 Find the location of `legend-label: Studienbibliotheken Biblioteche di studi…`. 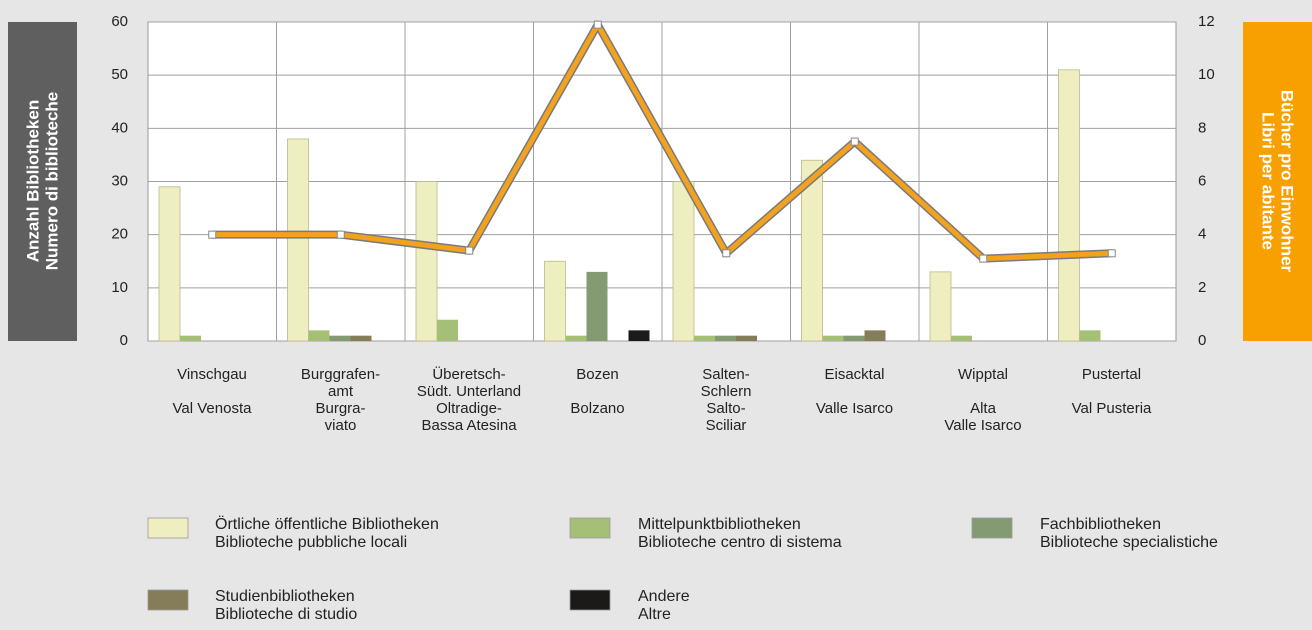

legend-label: Studienbibliotheken Biblioteche di studi… is located at coordinates (286, 605).